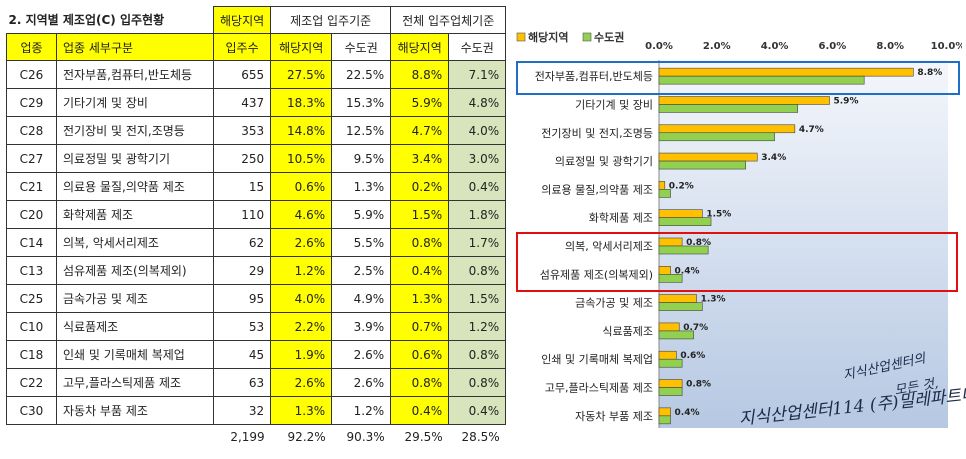  What do you see at coordinates (306, 437) in the screenshot?
I see `total-mfg-local: 92.2%` at bounding box center [306, 437].